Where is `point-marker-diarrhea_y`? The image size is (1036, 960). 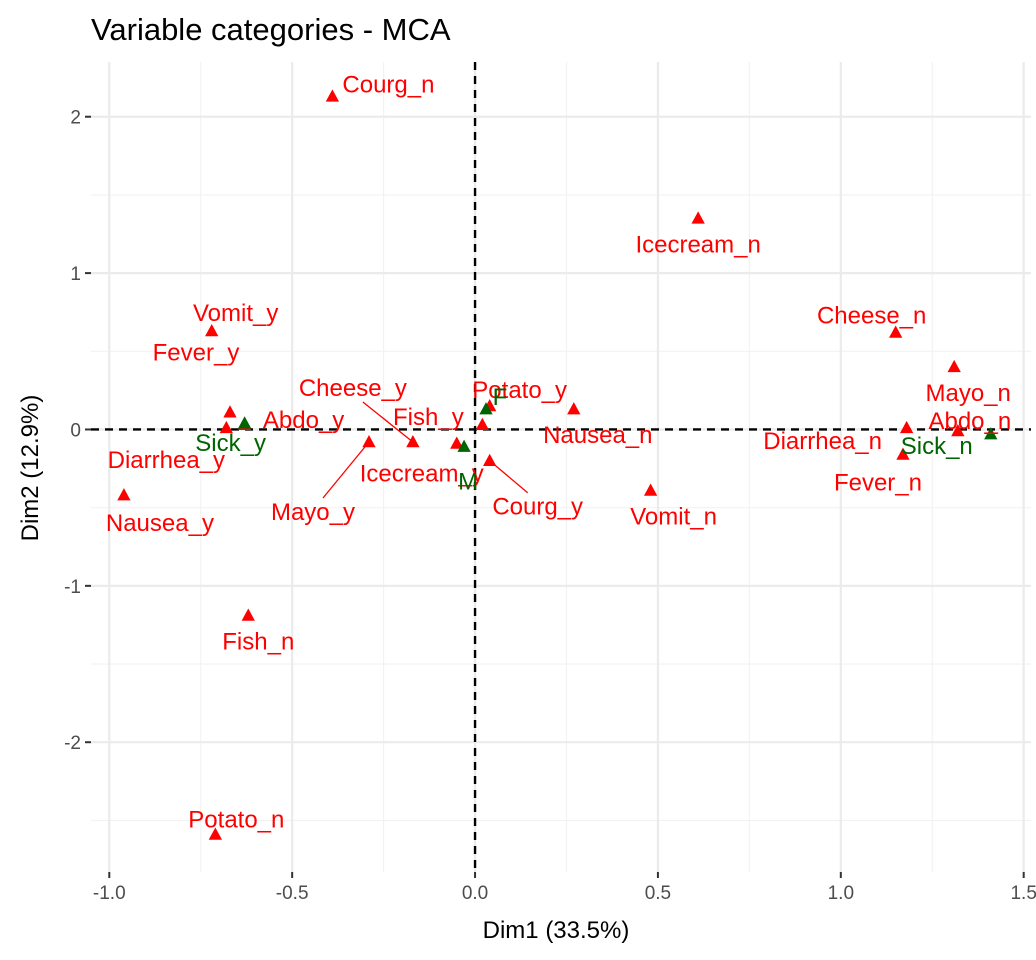 point-marker-diarrhea_y is located at coordinates (226, 427).